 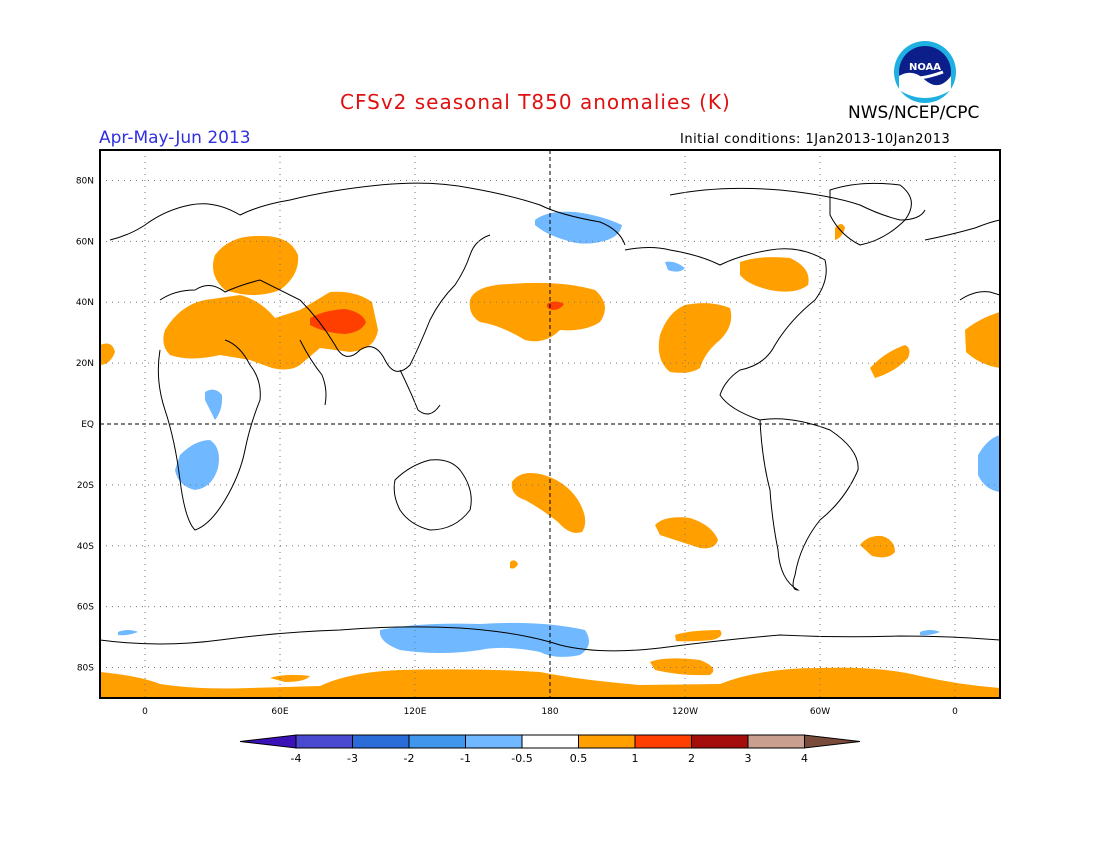 I want to click on lon-label: 120W, so click(x=685, y=712).